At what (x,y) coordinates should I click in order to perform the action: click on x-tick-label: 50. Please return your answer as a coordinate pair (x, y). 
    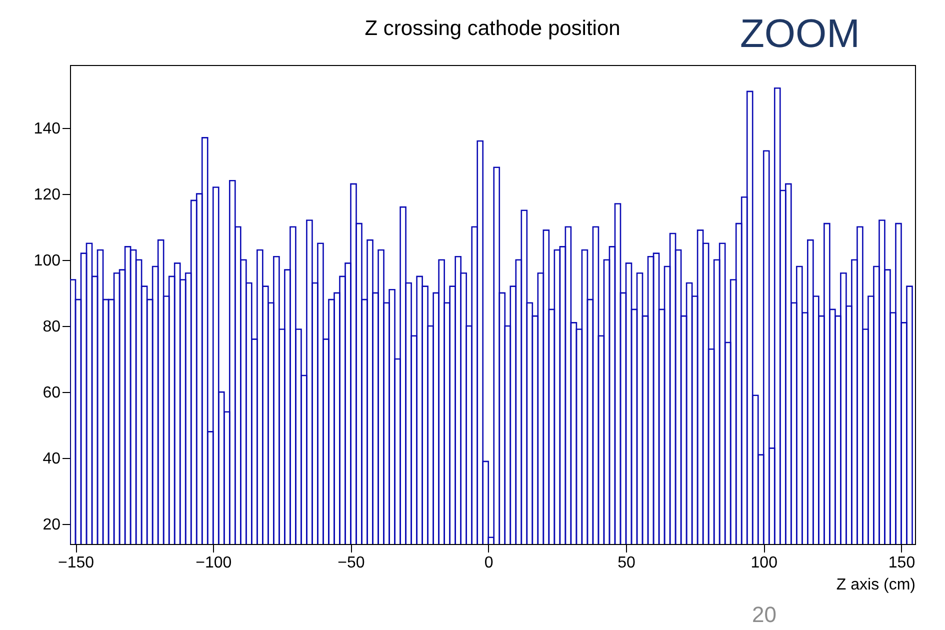
    Looking at the image, I should click on (627, 563).